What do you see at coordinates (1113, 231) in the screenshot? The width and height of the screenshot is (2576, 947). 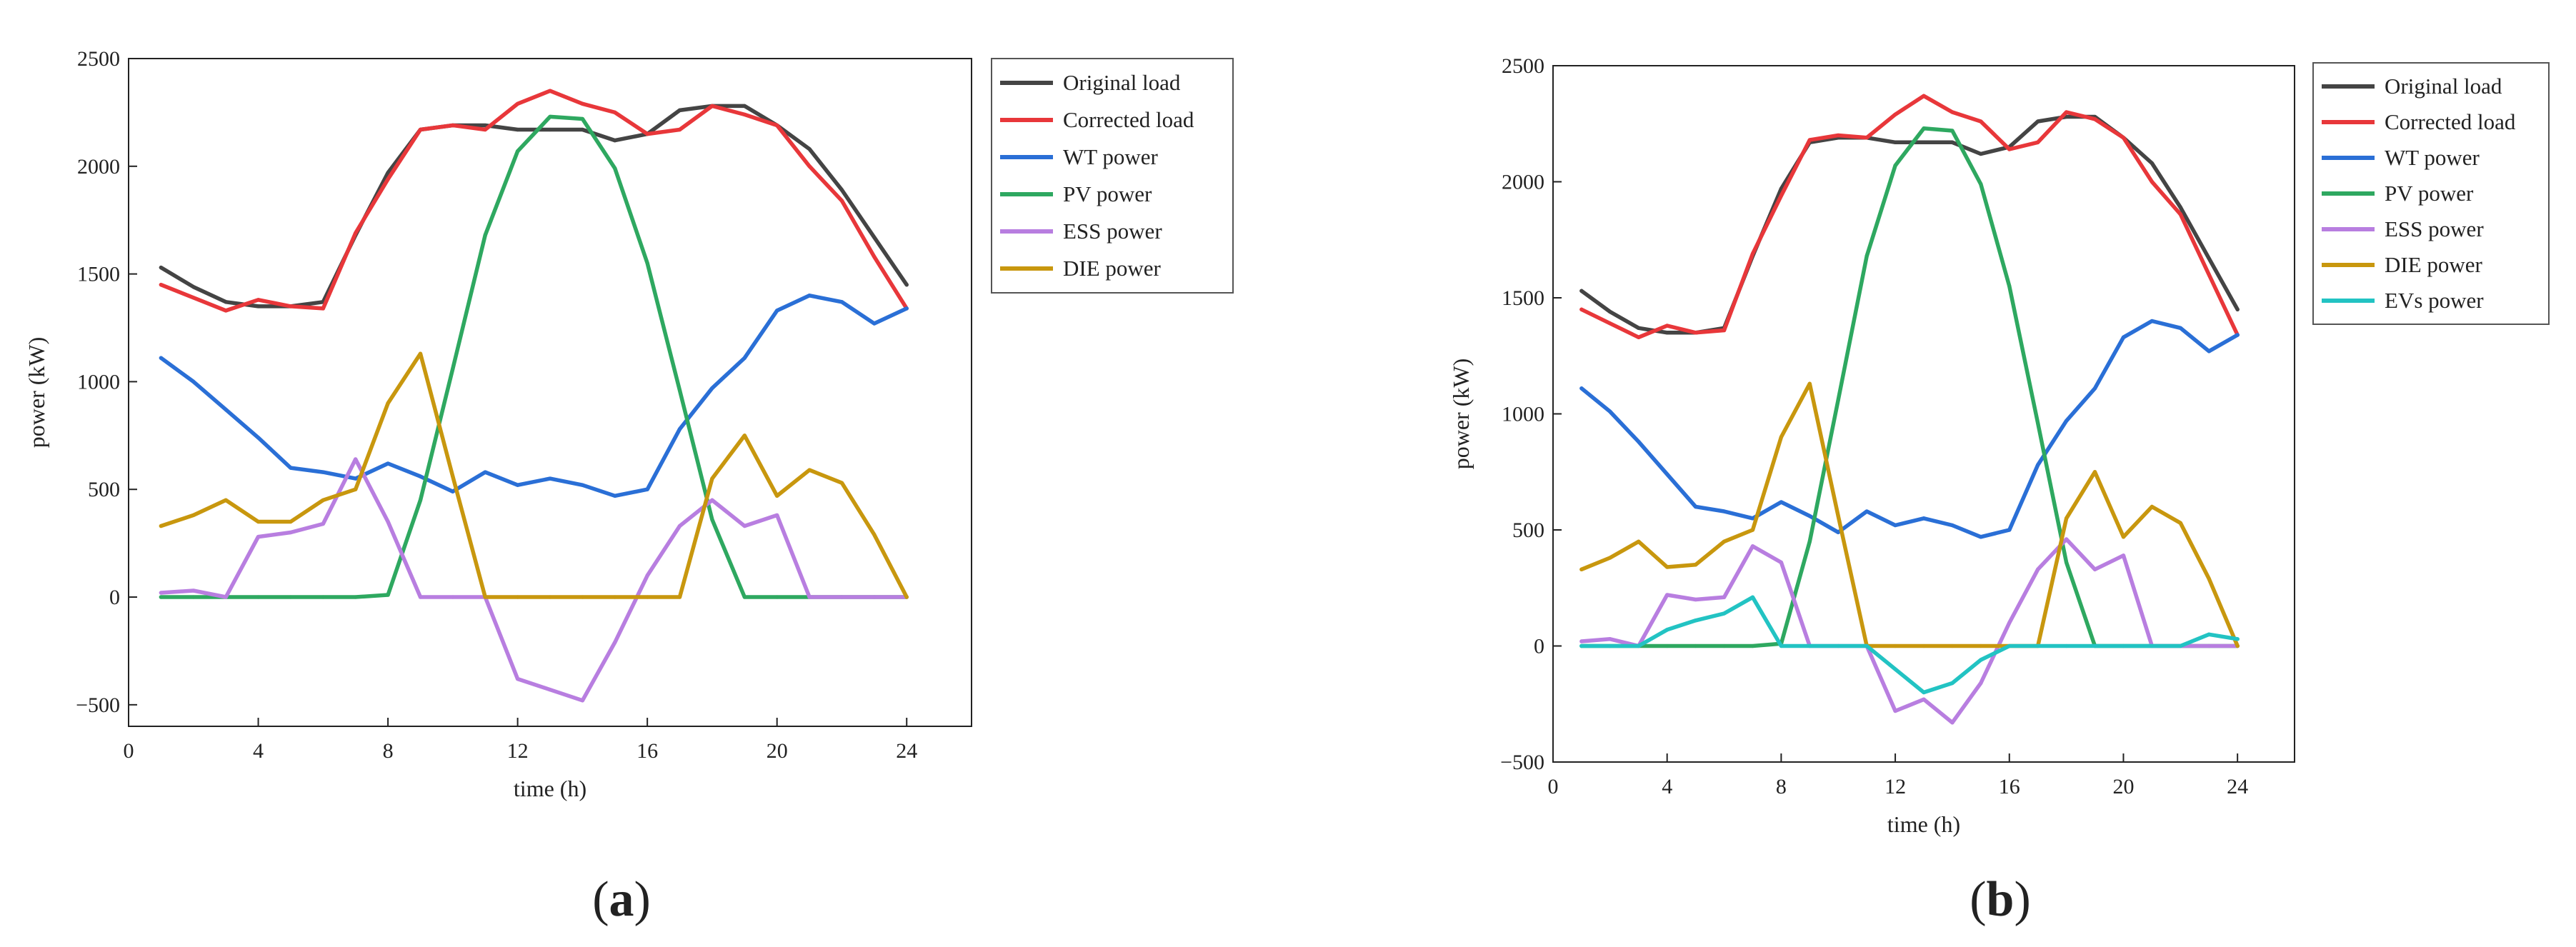 I see `legend-entry: ESS power` at bounding box center [1113, 231].